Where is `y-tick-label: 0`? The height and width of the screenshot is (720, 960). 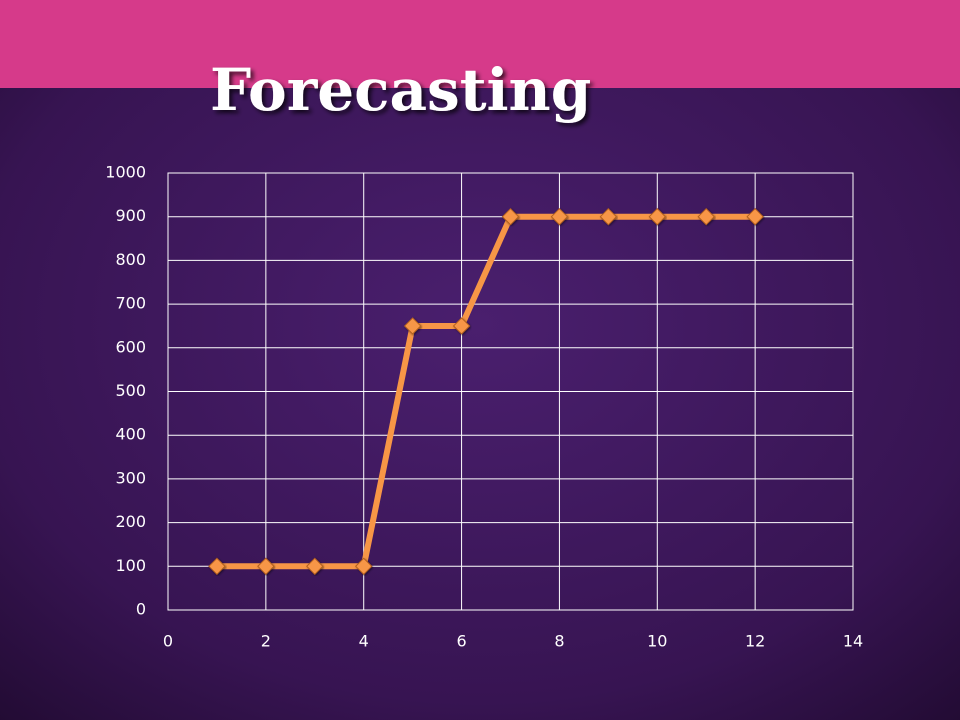 y-tick-label: 0 is located at coordinates (141, 609).